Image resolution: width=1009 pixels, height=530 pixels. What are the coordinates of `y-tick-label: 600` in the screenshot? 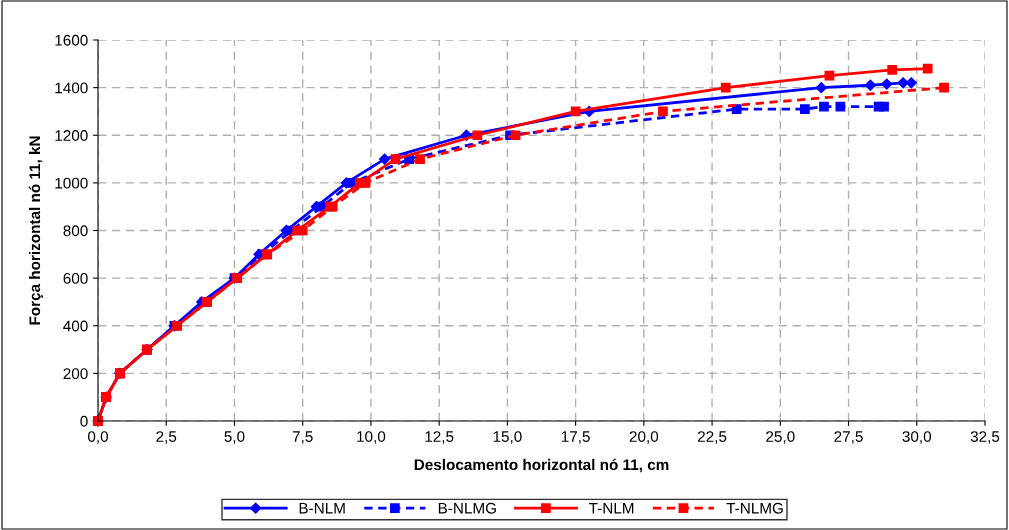 It's located at (75, 278).